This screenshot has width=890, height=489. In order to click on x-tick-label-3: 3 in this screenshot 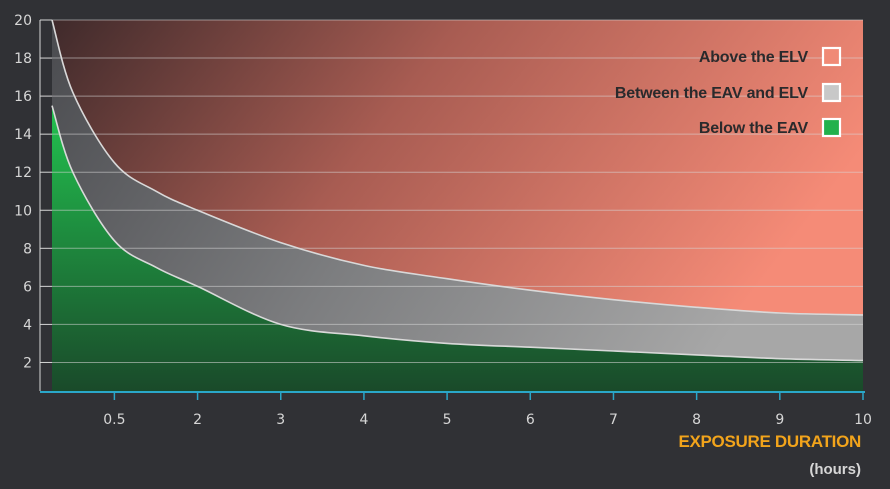, I will do `click(280, 420)`.